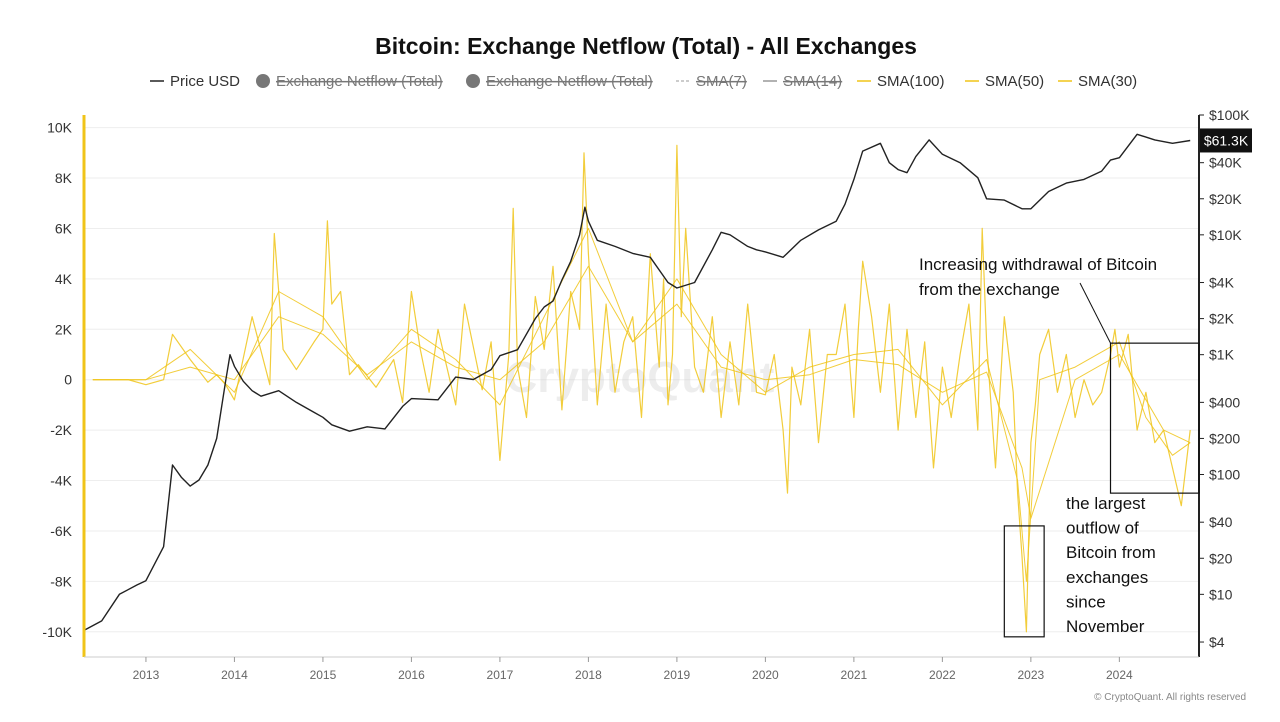 This screenshot has width=1280, height=722. What do you see at coordinates (1106, 503) in the screenshot?
I see `annotation-text-outflow: the largest` at bounding box center [1106, 503].